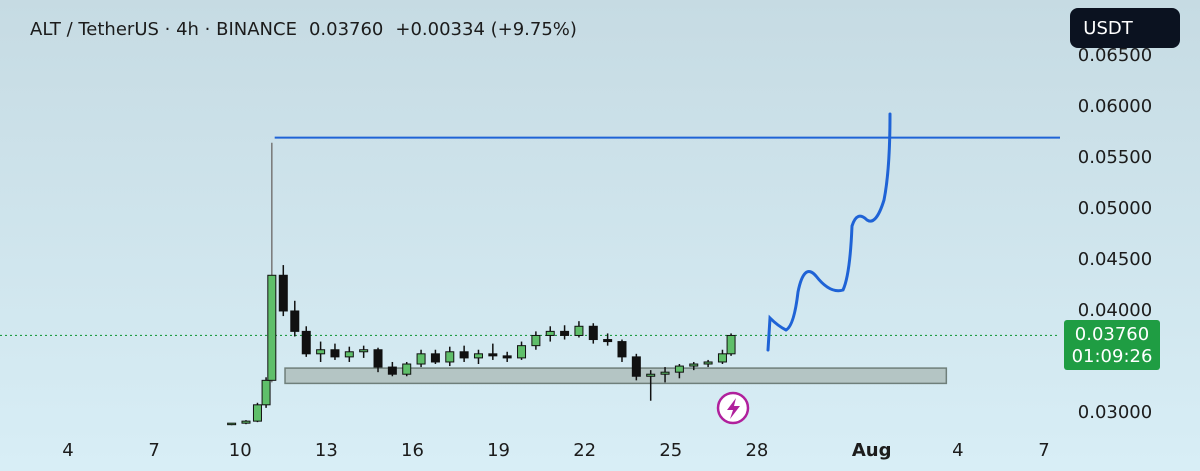  What do you see at coordinates (326, 450) in the screenshot?
I see `x-tick-label: 13` at bounding box center [326, 450].